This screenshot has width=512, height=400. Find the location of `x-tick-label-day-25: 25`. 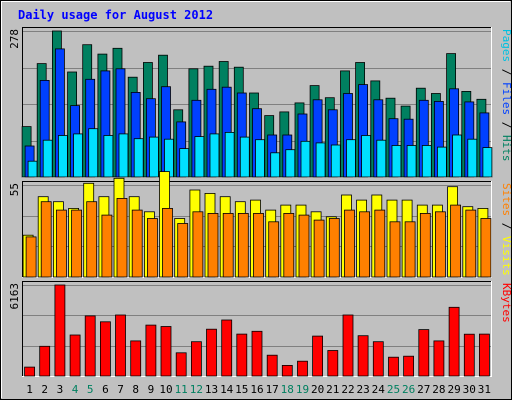

x-tick-label-day-25: 25 is located at coordinates (393, 389).